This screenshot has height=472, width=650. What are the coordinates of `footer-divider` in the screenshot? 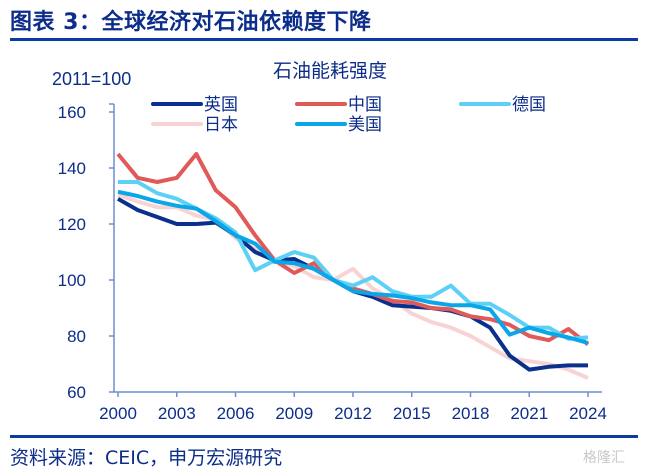 It's located at (324, 436).